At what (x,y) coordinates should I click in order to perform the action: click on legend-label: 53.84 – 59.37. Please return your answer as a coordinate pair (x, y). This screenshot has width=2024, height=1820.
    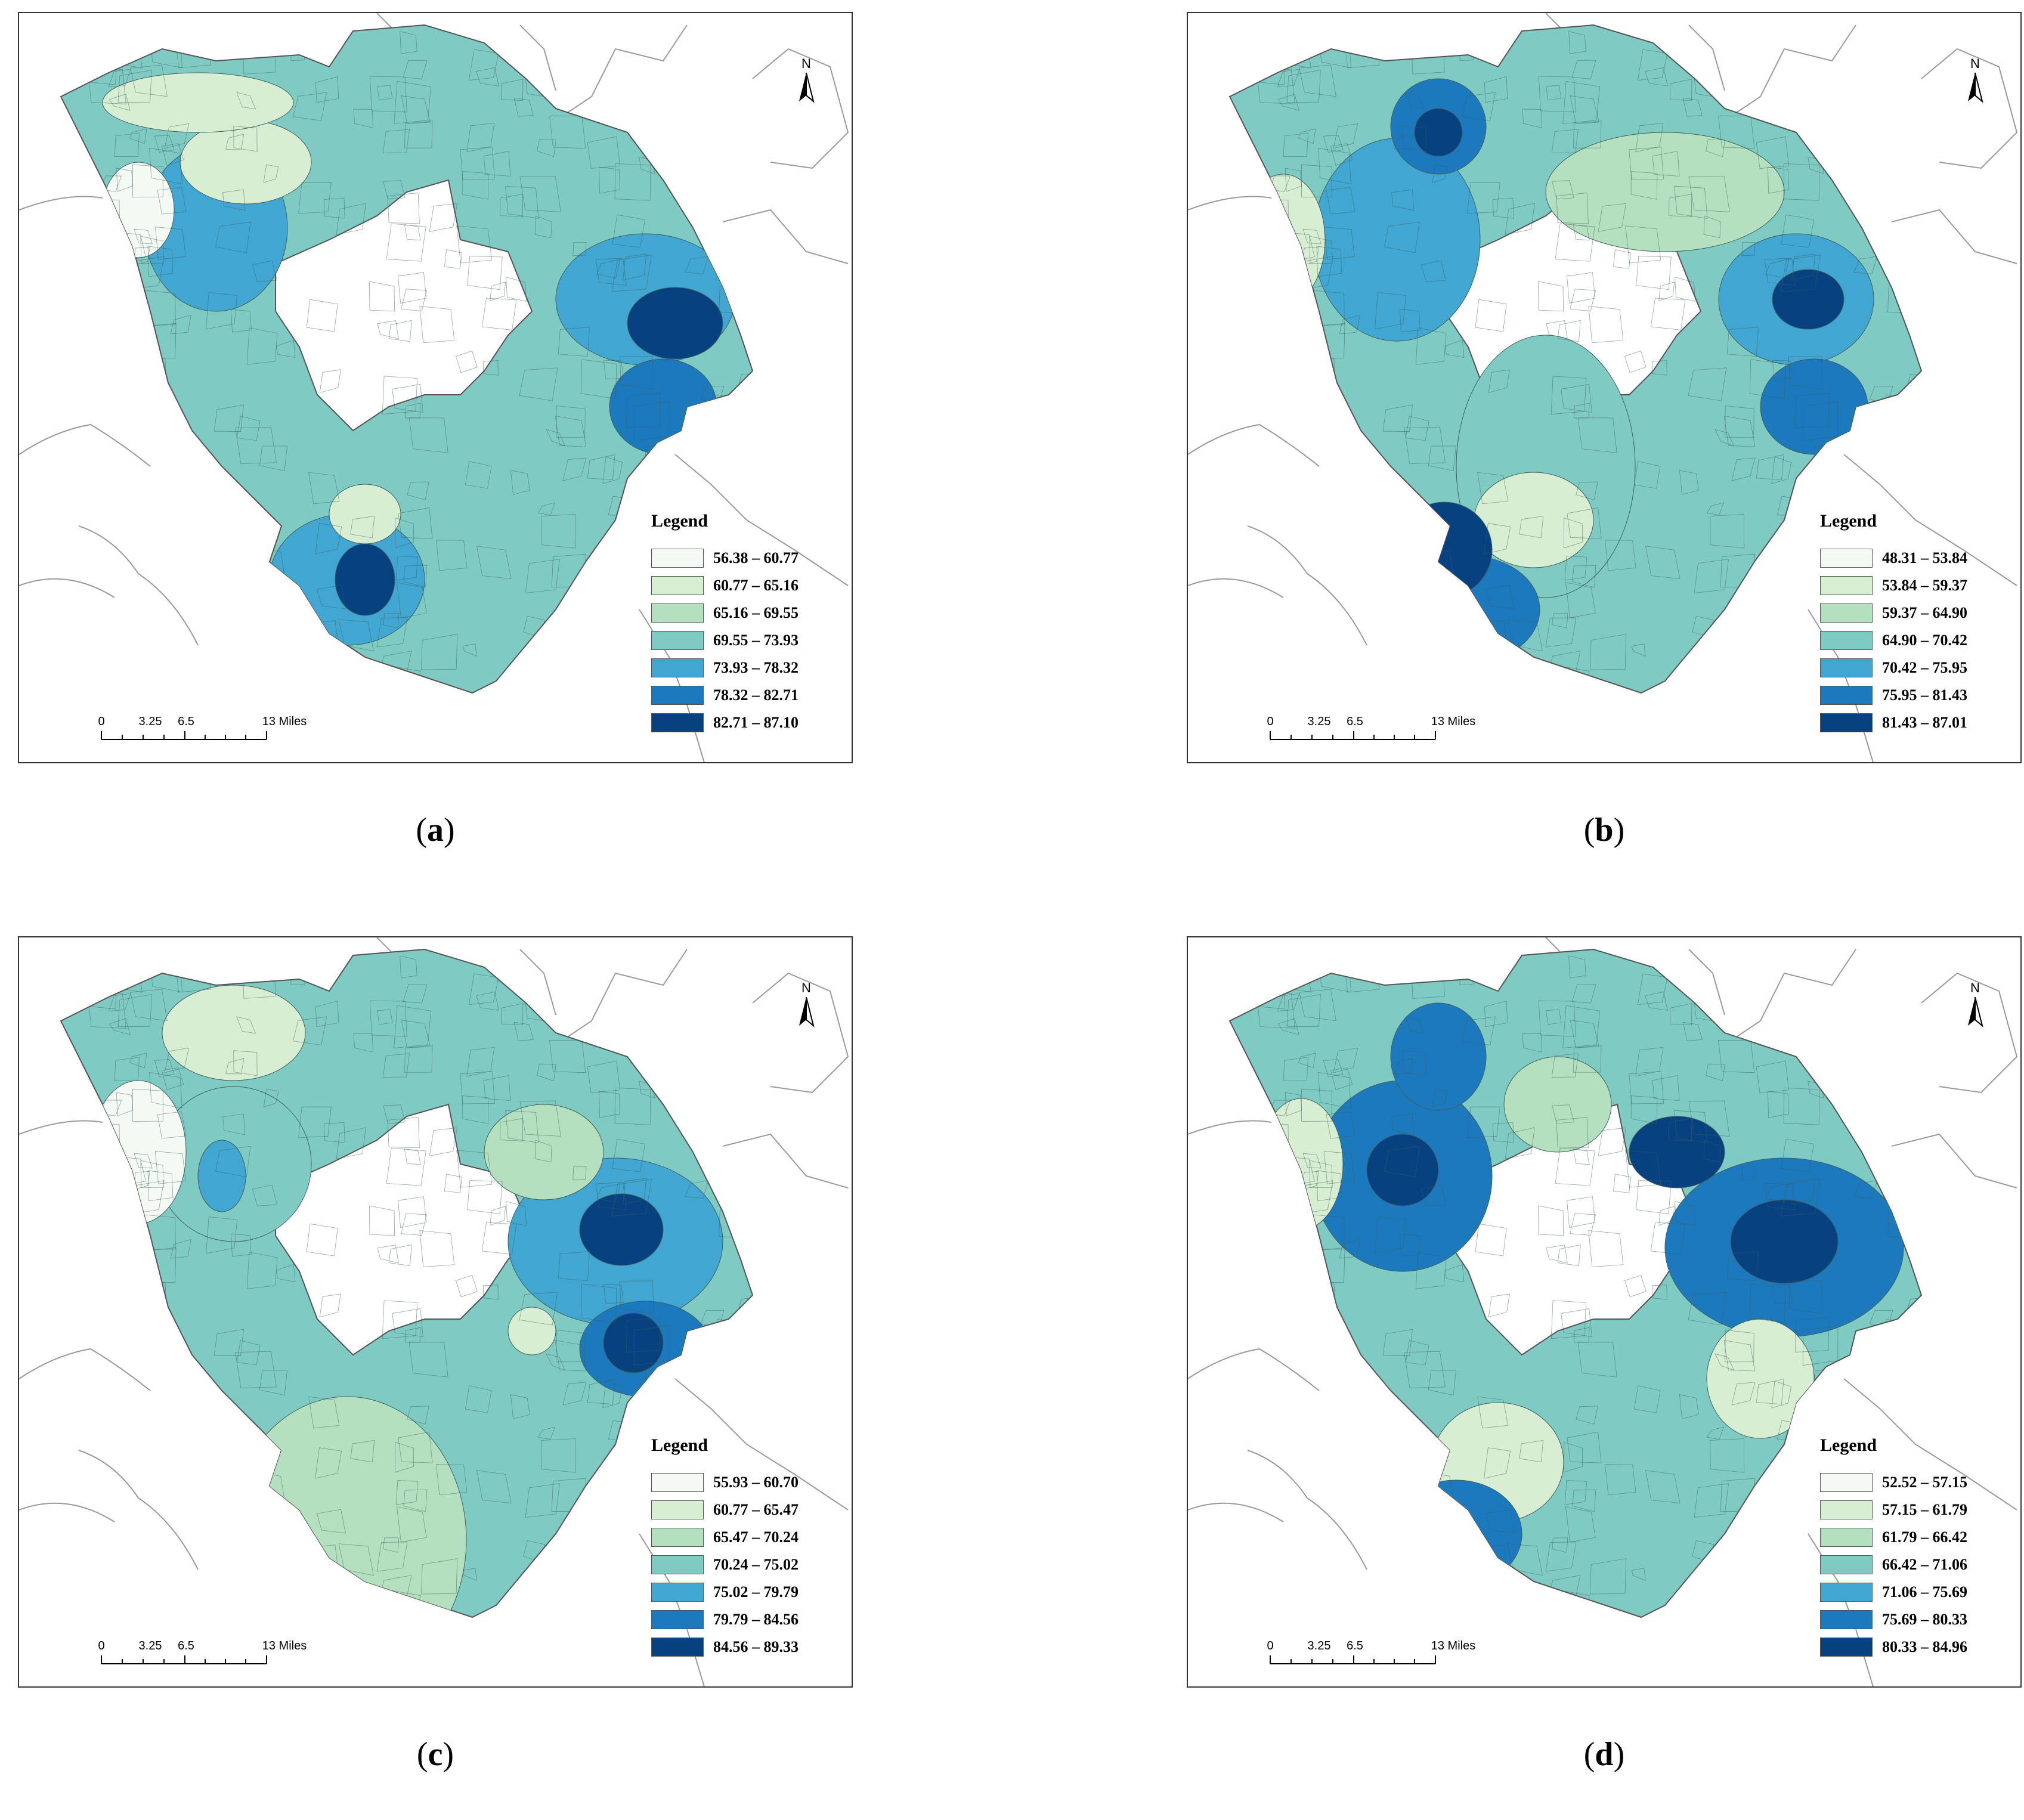
    Looking at the image, I should click on (1924, 585).